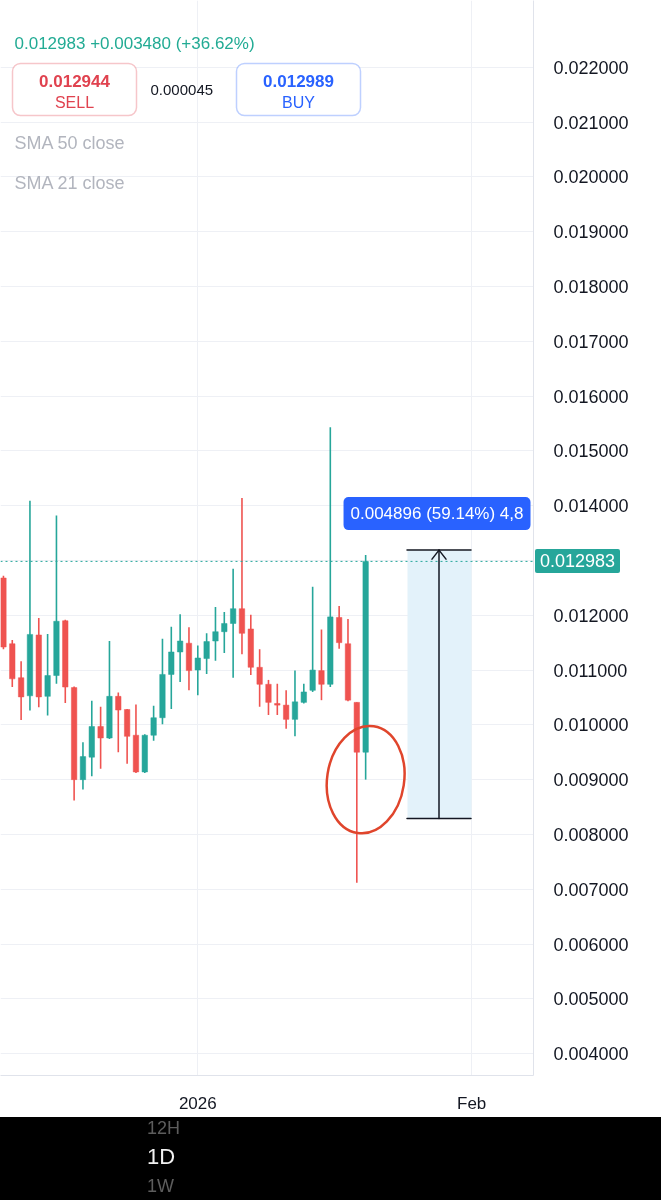  Describe the element at coordinates (590, 670) in the screenshot. I see `y-tick-label: 0.011000` at that location.